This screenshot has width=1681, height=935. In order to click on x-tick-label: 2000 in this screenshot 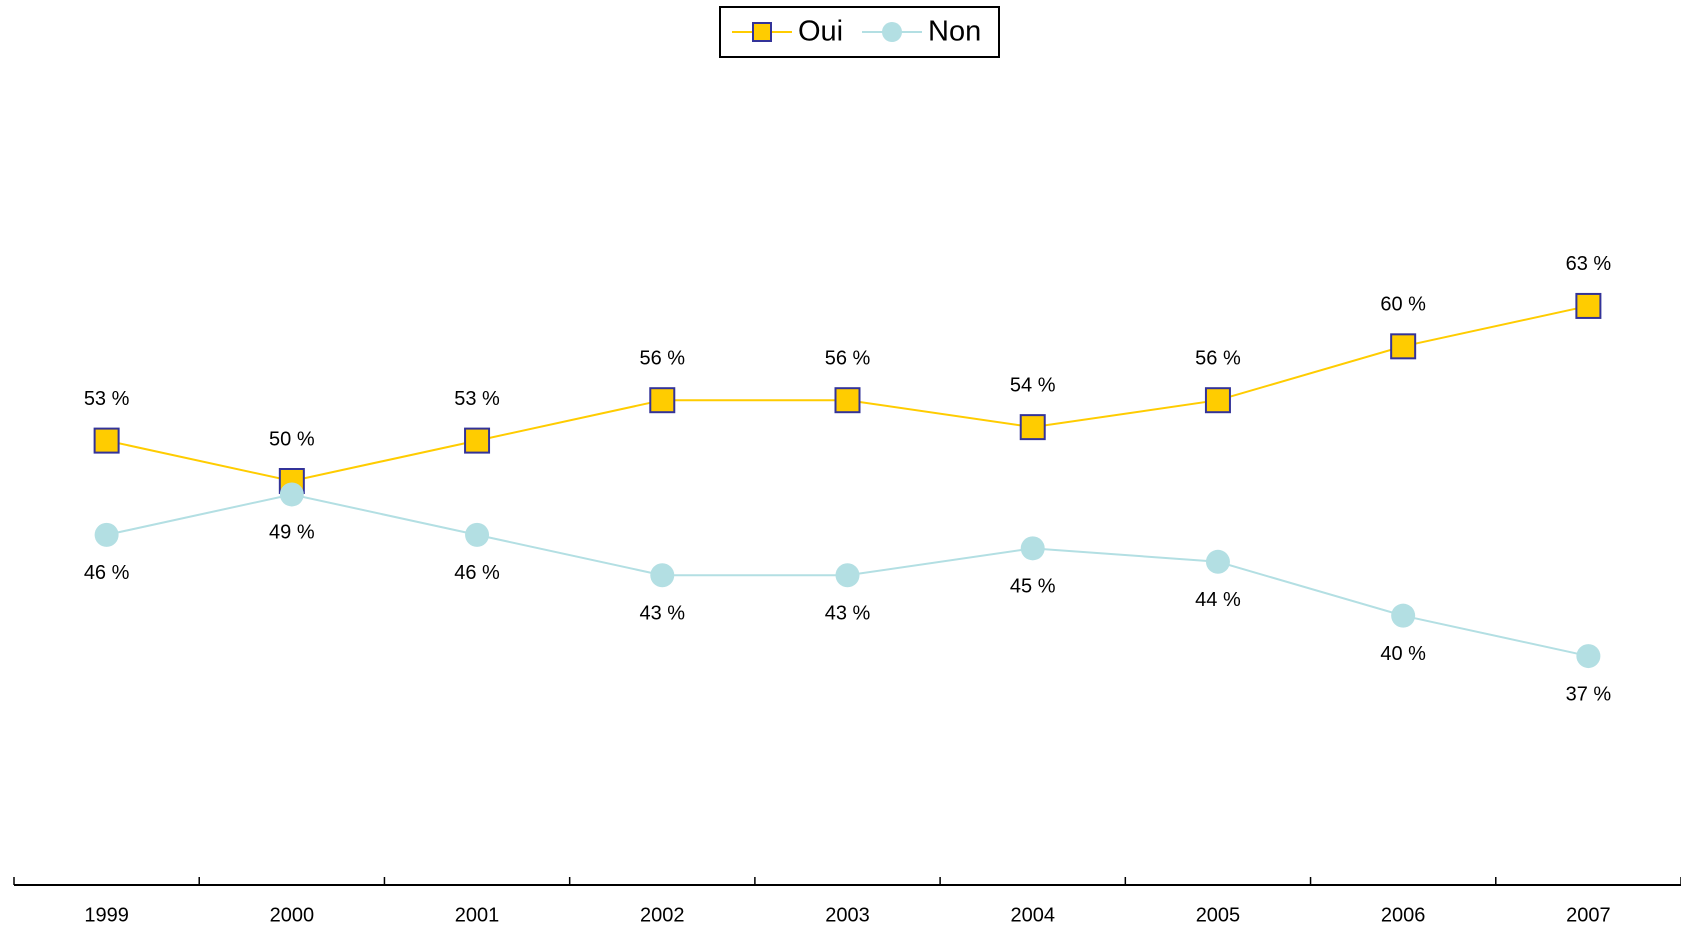, I will do `click(292, 915)`.